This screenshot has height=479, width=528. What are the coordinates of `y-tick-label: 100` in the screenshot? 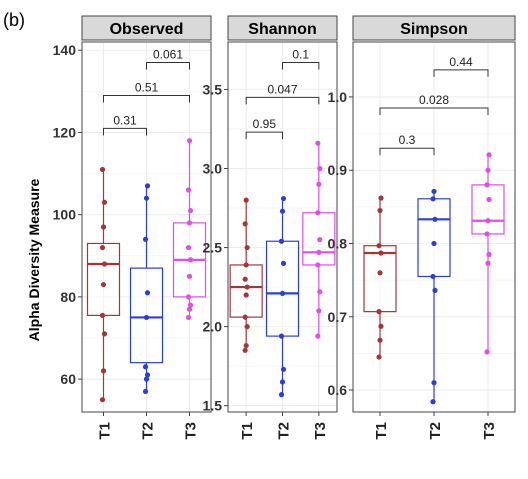 It's located at (65, 215).